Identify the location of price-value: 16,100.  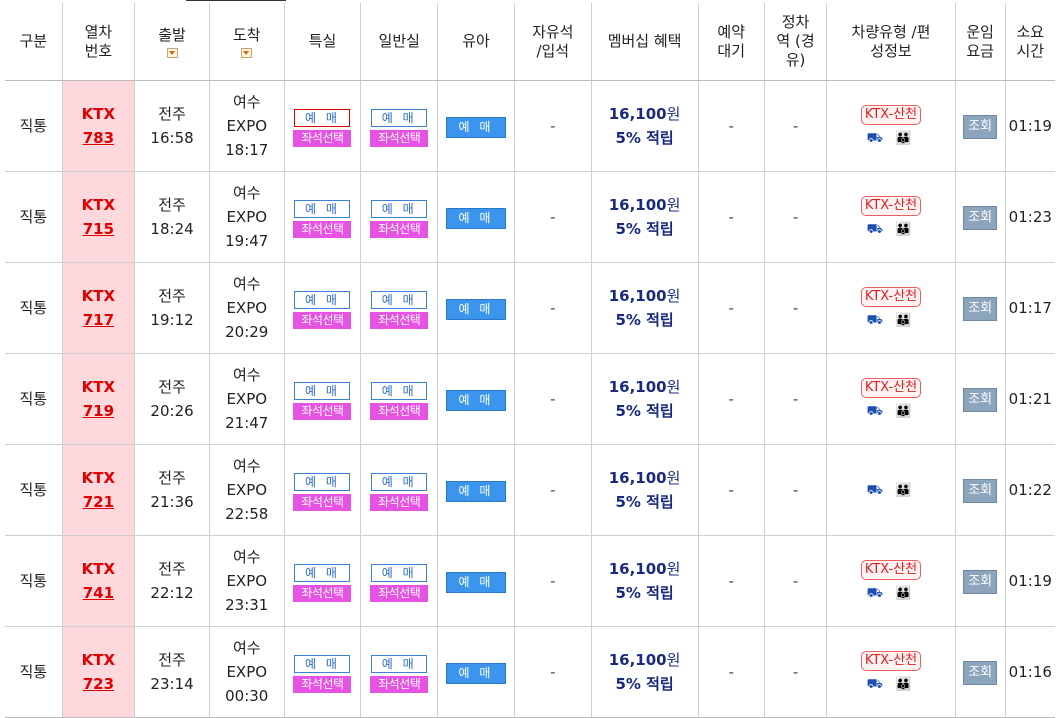
(637, 114).